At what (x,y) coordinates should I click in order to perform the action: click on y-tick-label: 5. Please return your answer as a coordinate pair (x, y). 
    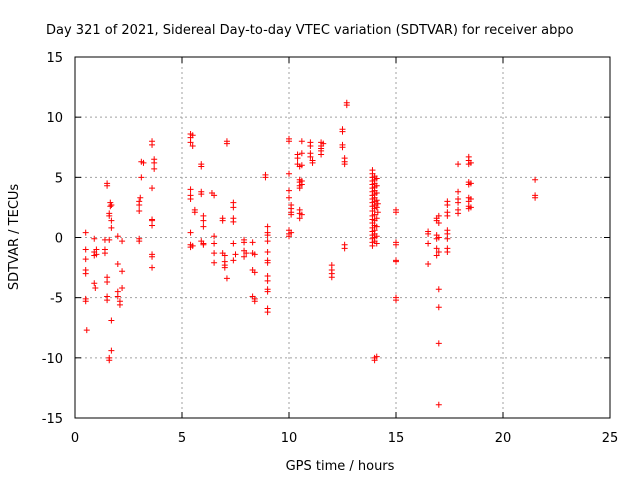
    Looking at the image, I should click on (59, 178).